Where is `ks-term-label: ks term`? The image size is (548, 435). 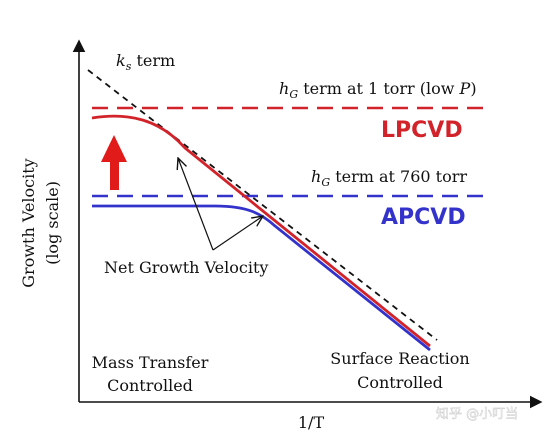 ks-term-label: ks term is located at coordinates (145, 62).